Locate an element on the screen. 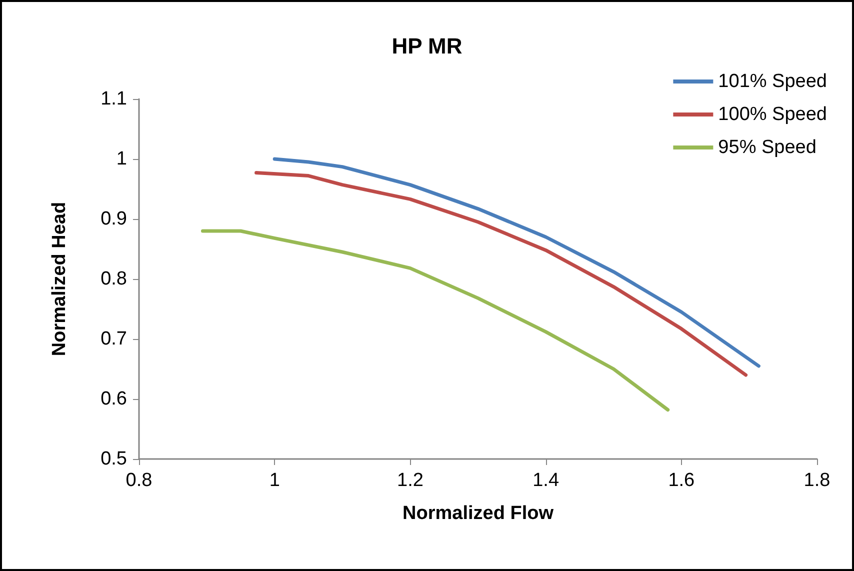 The width and height of the screenshot is (854, 571). x-tick-label: 1.2 is located at coordinates (410, 480).